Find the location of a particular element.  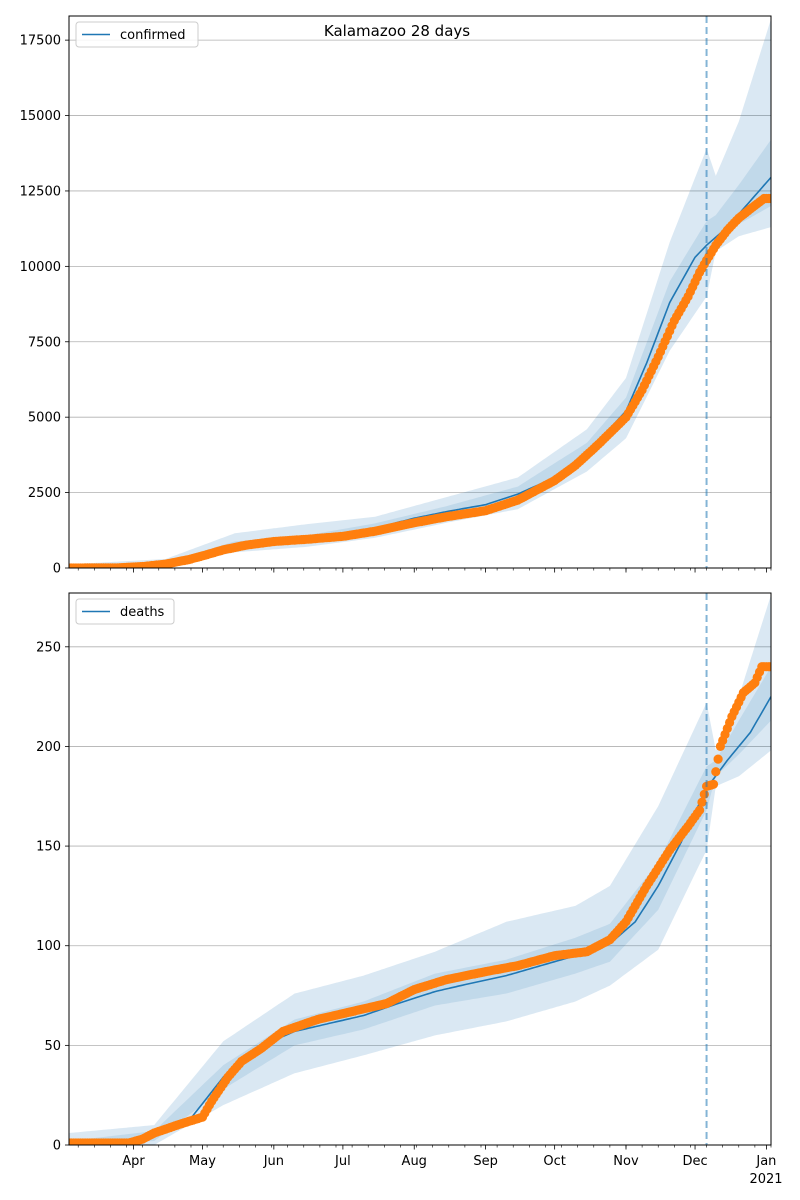

x-tick-label: Oct is located at coordinates (554, 1161).